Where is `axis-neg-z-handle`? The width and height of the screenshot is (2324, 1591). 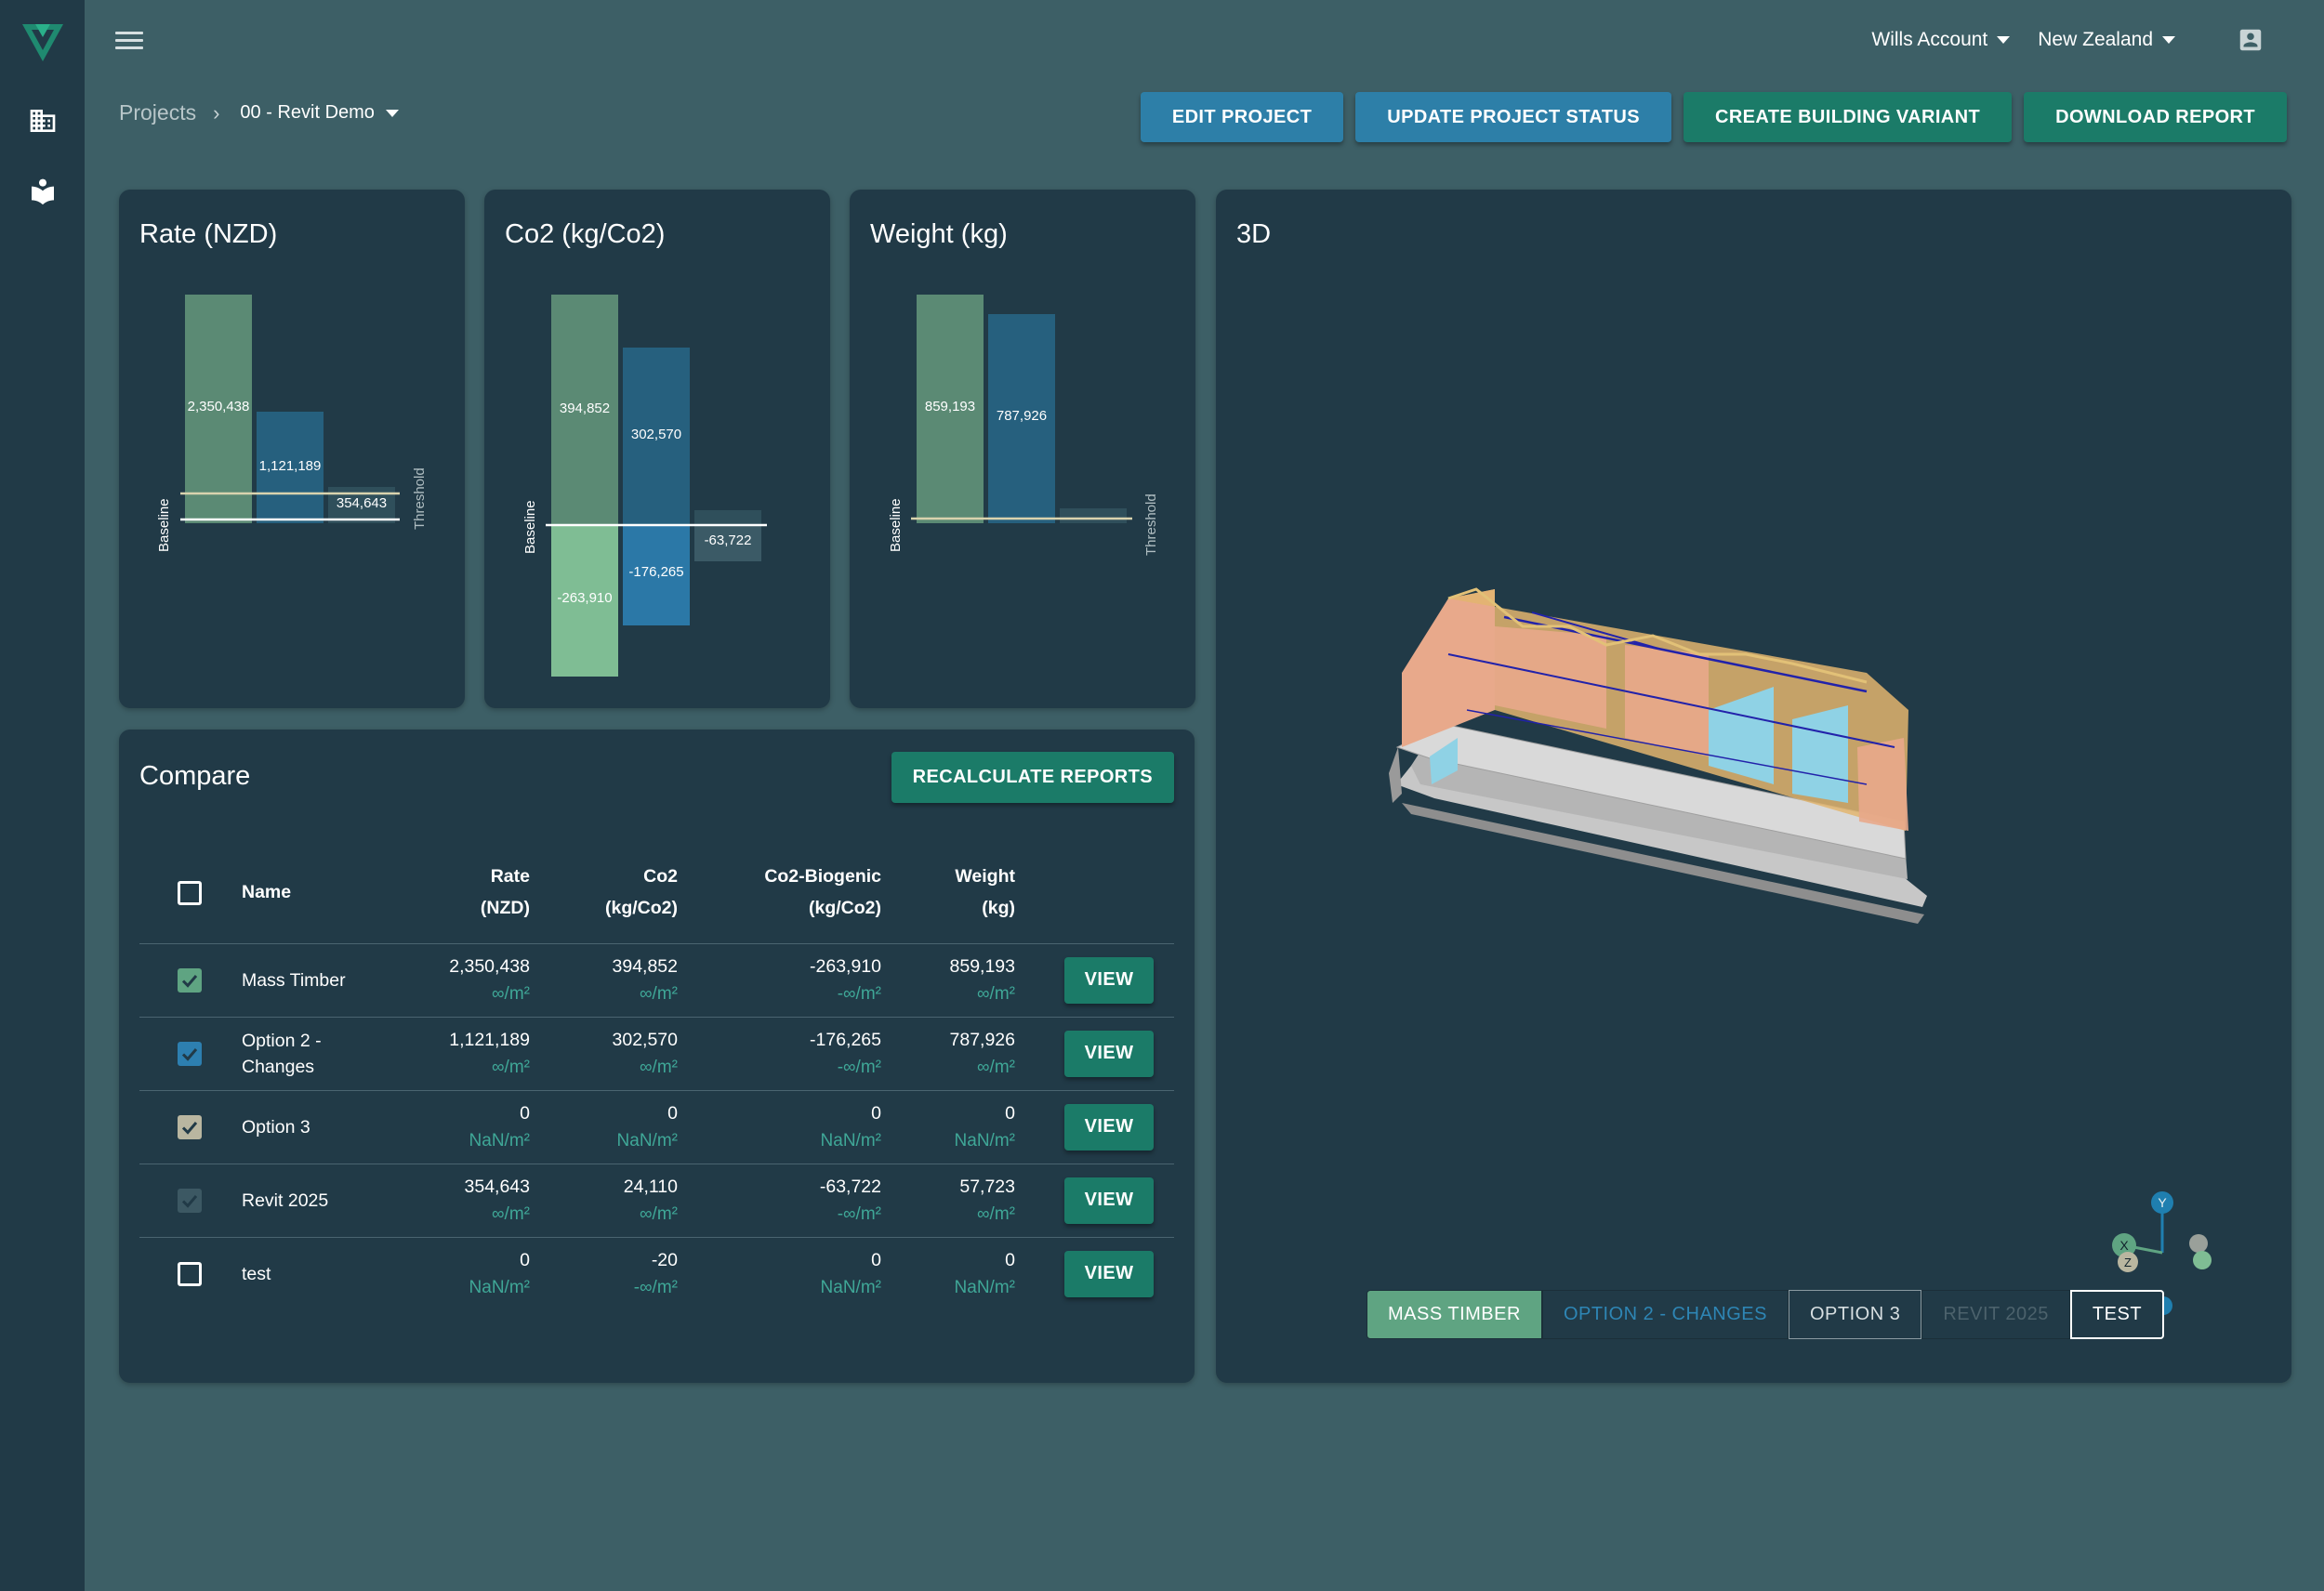
axis-neg-z-handle is located at coordinates (2202, 1260).